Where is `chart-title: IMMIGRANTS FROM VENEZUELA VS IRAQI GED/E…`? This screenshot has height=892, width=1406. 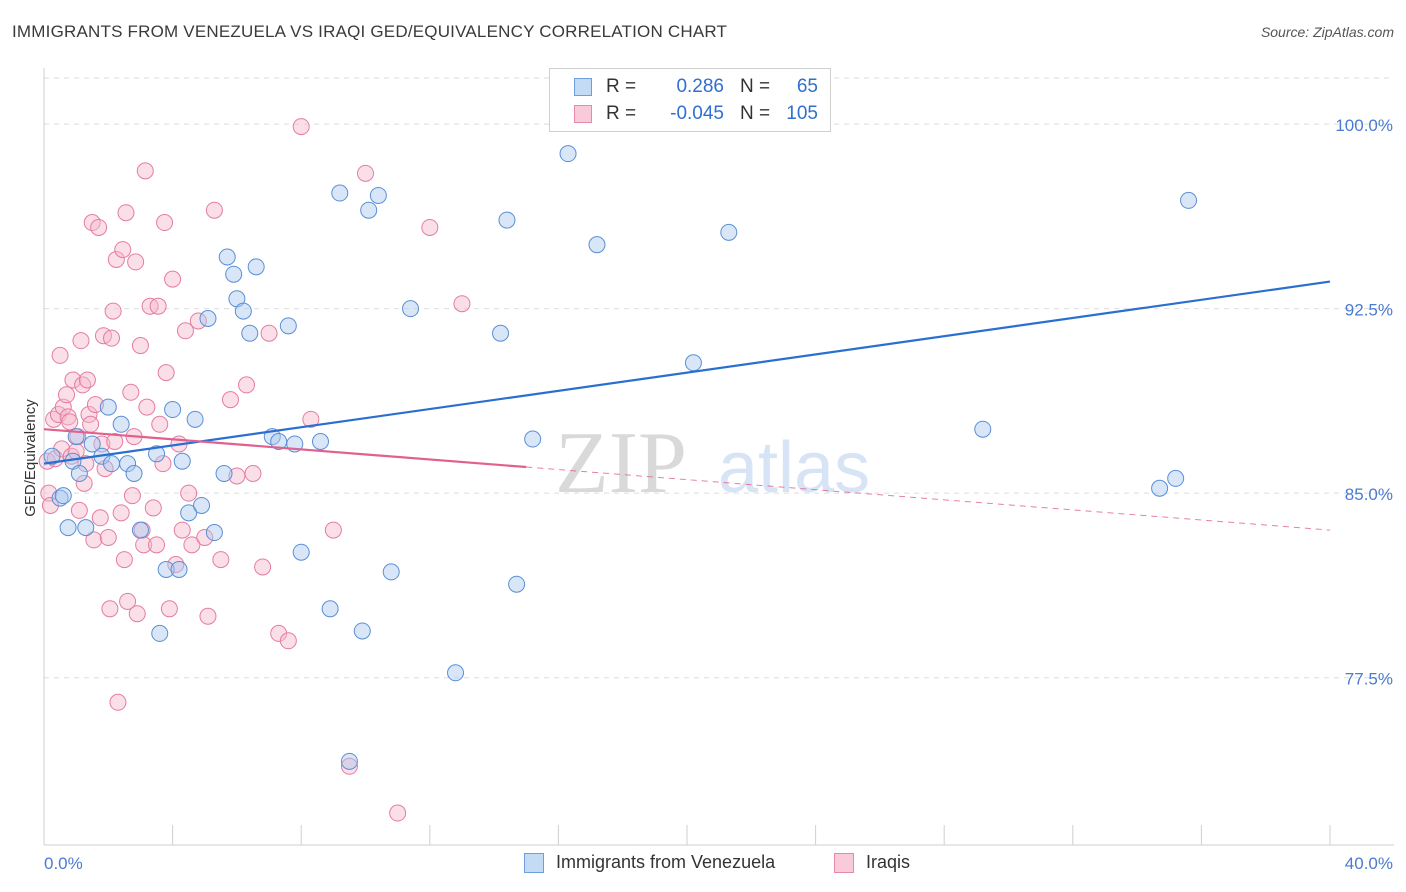 chart-title: IMMIGRANTS FROM VENEZUELA VS IRAQI GED/E… is located at coordinates (370, 31).